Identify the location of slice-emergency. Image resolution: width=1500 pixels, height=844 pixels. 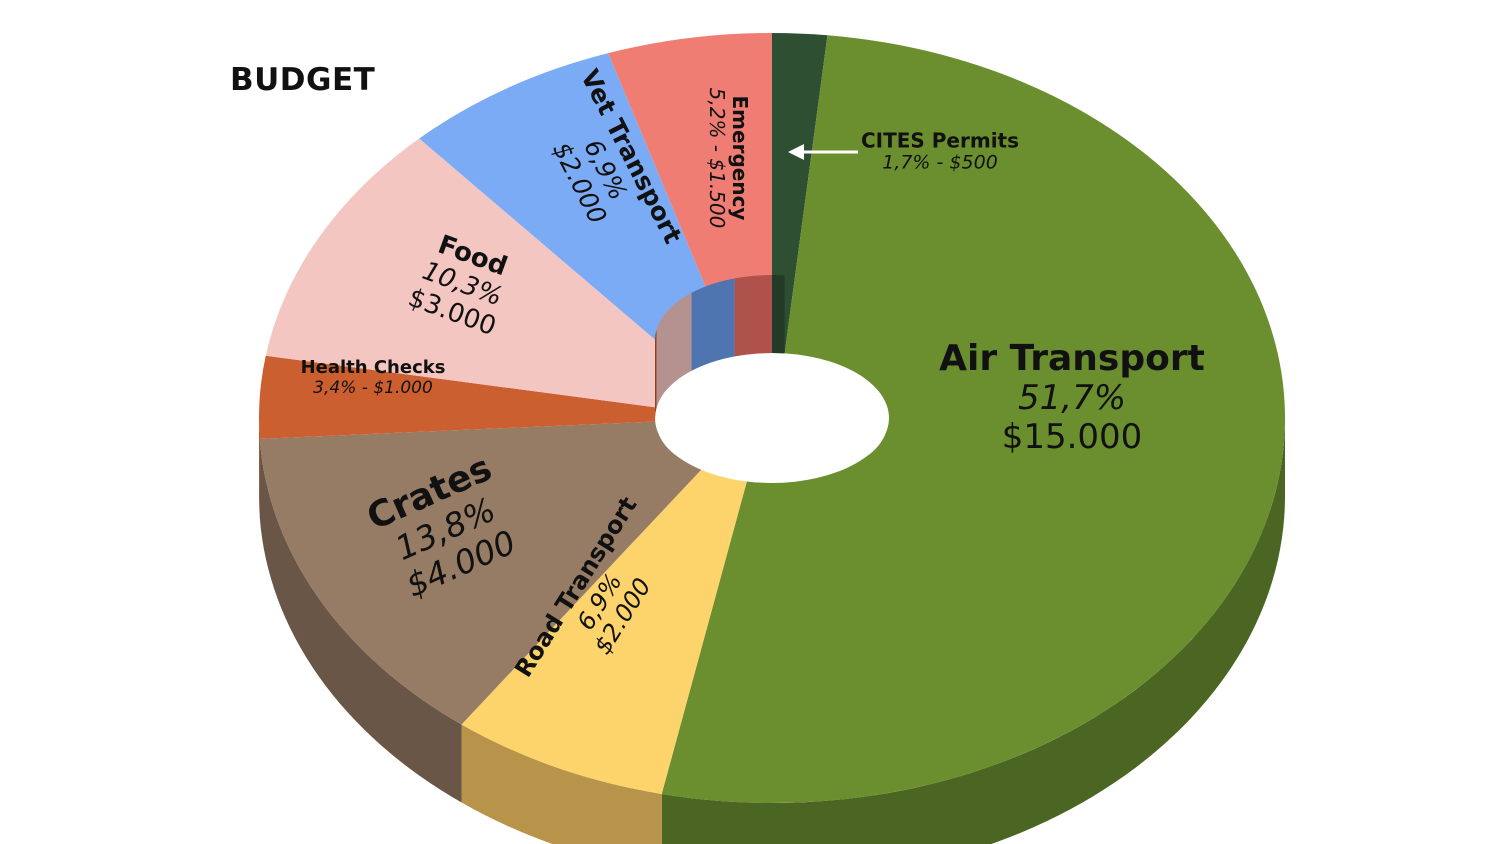
(690, 195).